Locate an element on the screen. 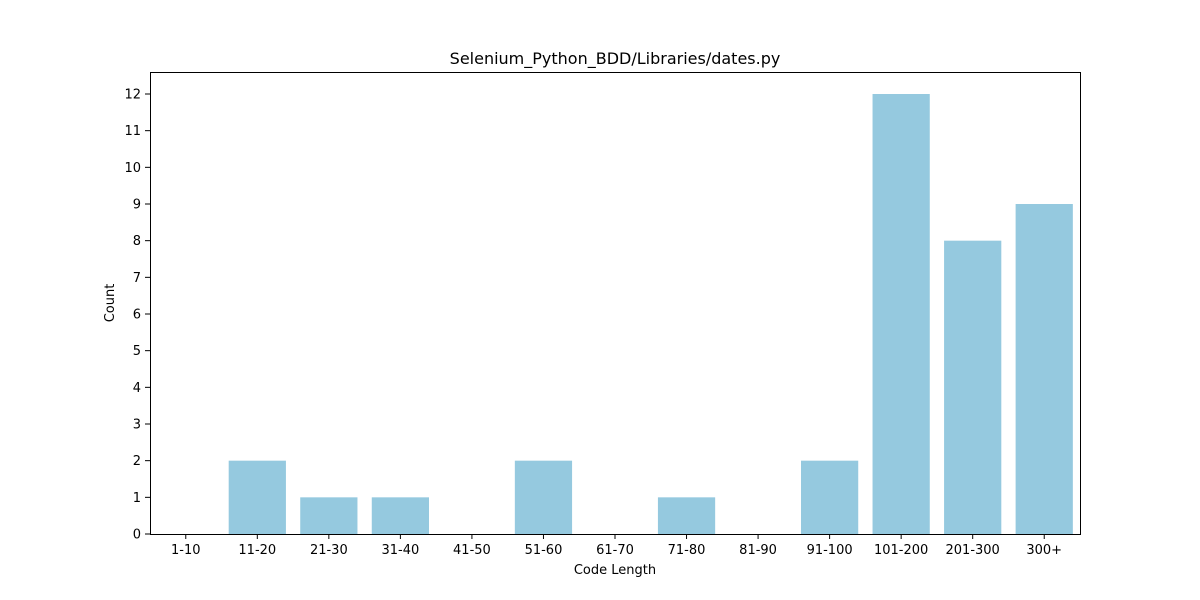  y-tick-label: 7 is located at coordinates (137, 278).